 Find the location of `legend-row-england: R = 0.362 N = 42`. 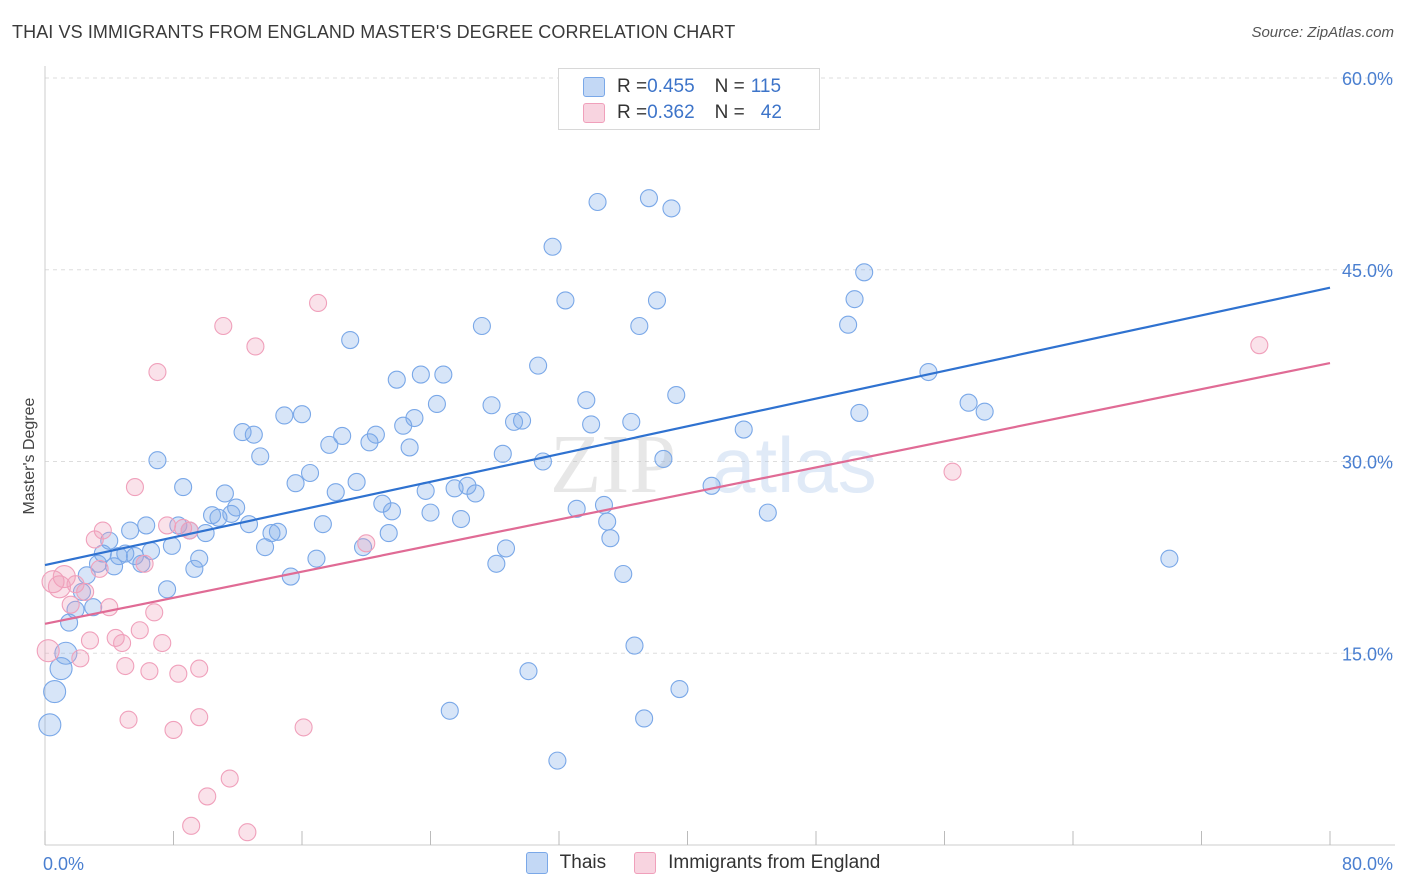

legend-row-england: R = 0.362 N = 42 is located at coordinates (682, 113).